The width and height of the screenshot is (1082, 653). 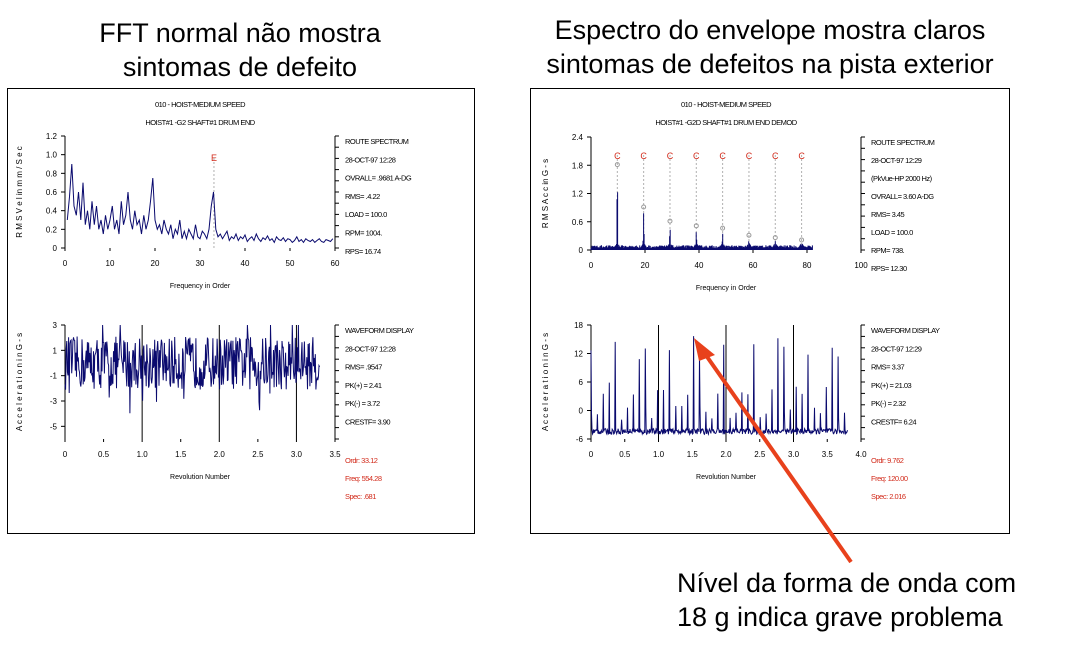 I want to click on left-spectrum-trace, so click(x=200, y=203).